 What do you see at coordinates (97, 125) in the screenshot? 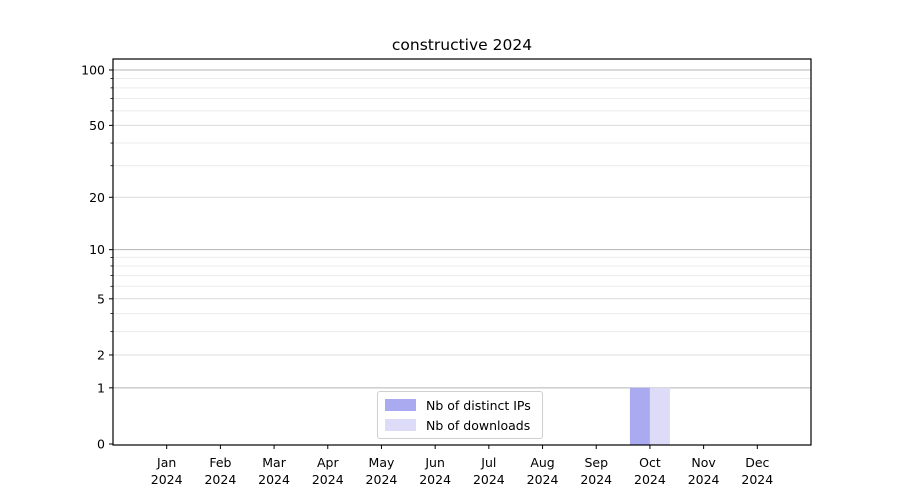
I see `y-tick-label-50: 50` at bounding box center [97, 125].